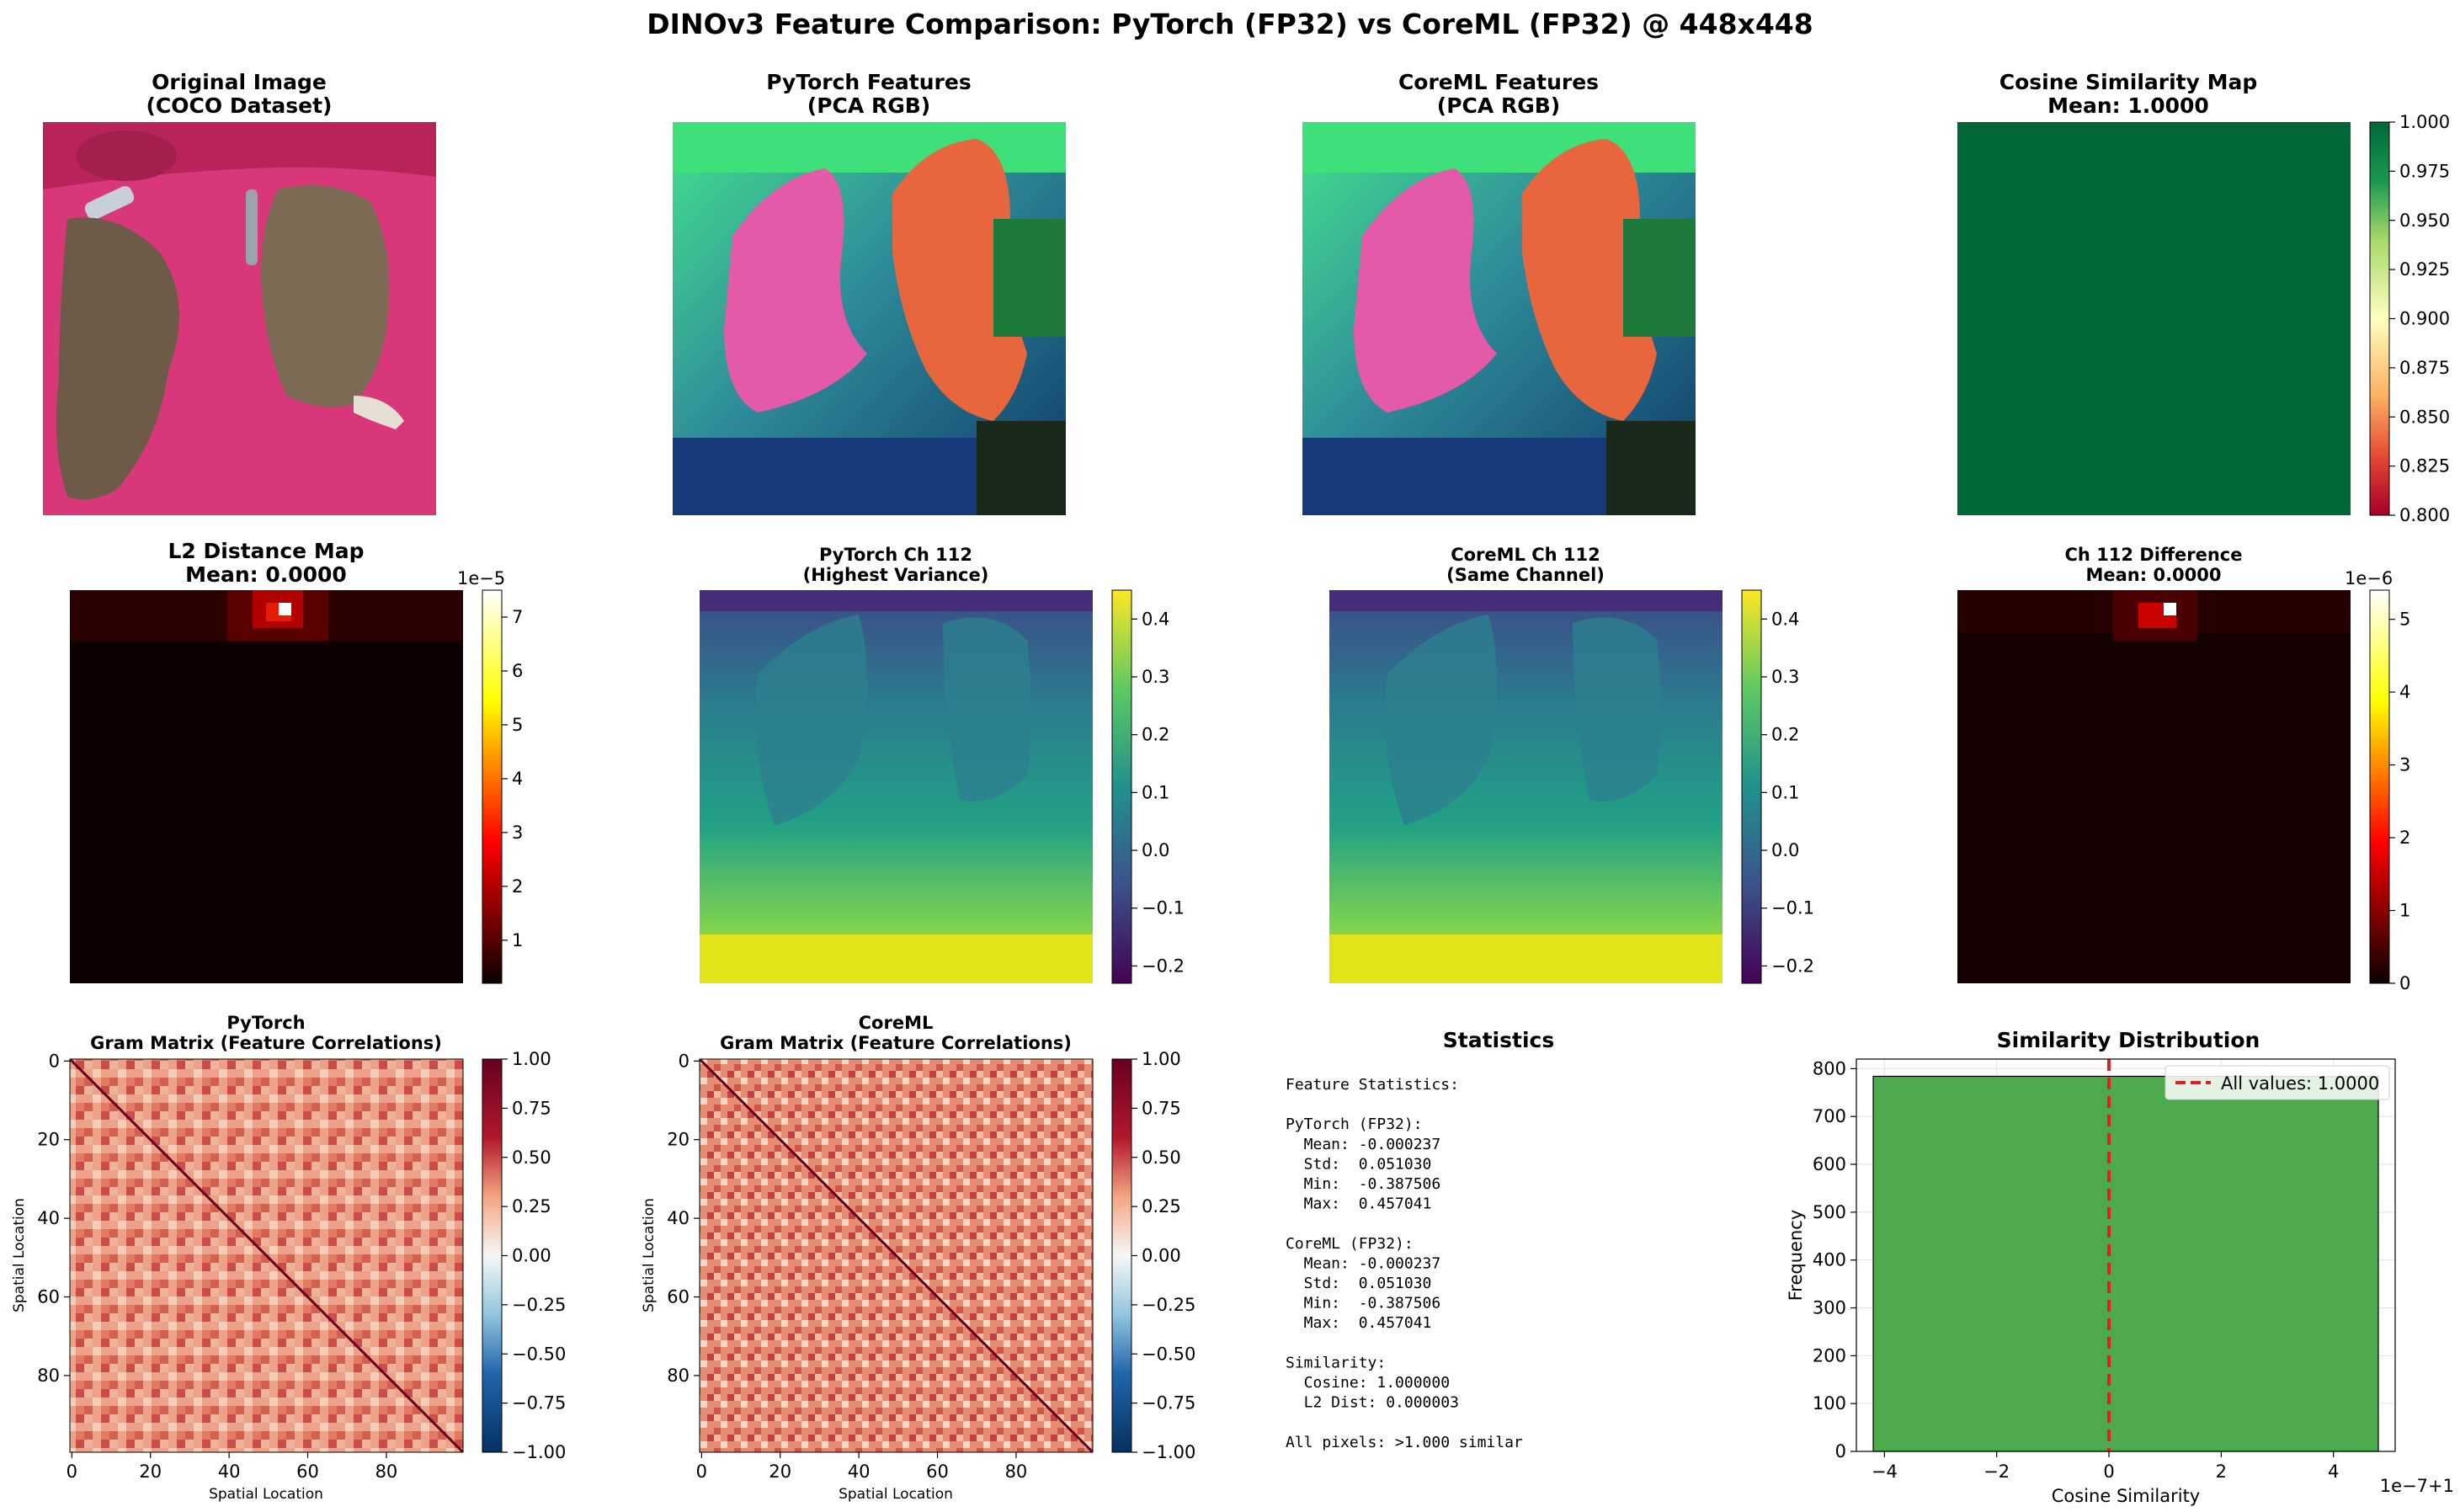 This screenshot has height=1512, width=2460. What do you see at coordinates (895, 555) in the screenshot?
I see `panel-title: PyTorch Ch 112` at bounding box center [895, 555].